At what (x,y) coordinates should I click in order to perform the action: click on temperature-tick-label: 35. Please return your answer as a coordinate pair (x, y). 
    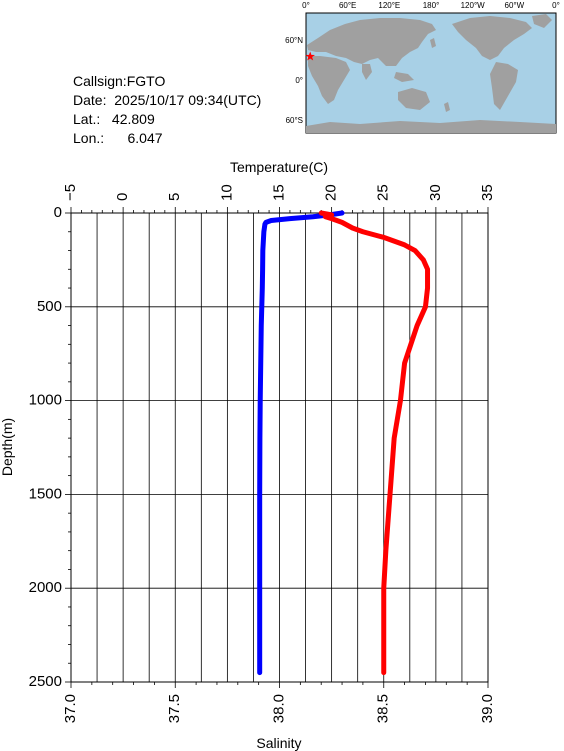
    Looking at the image, I should click on (487, 192).